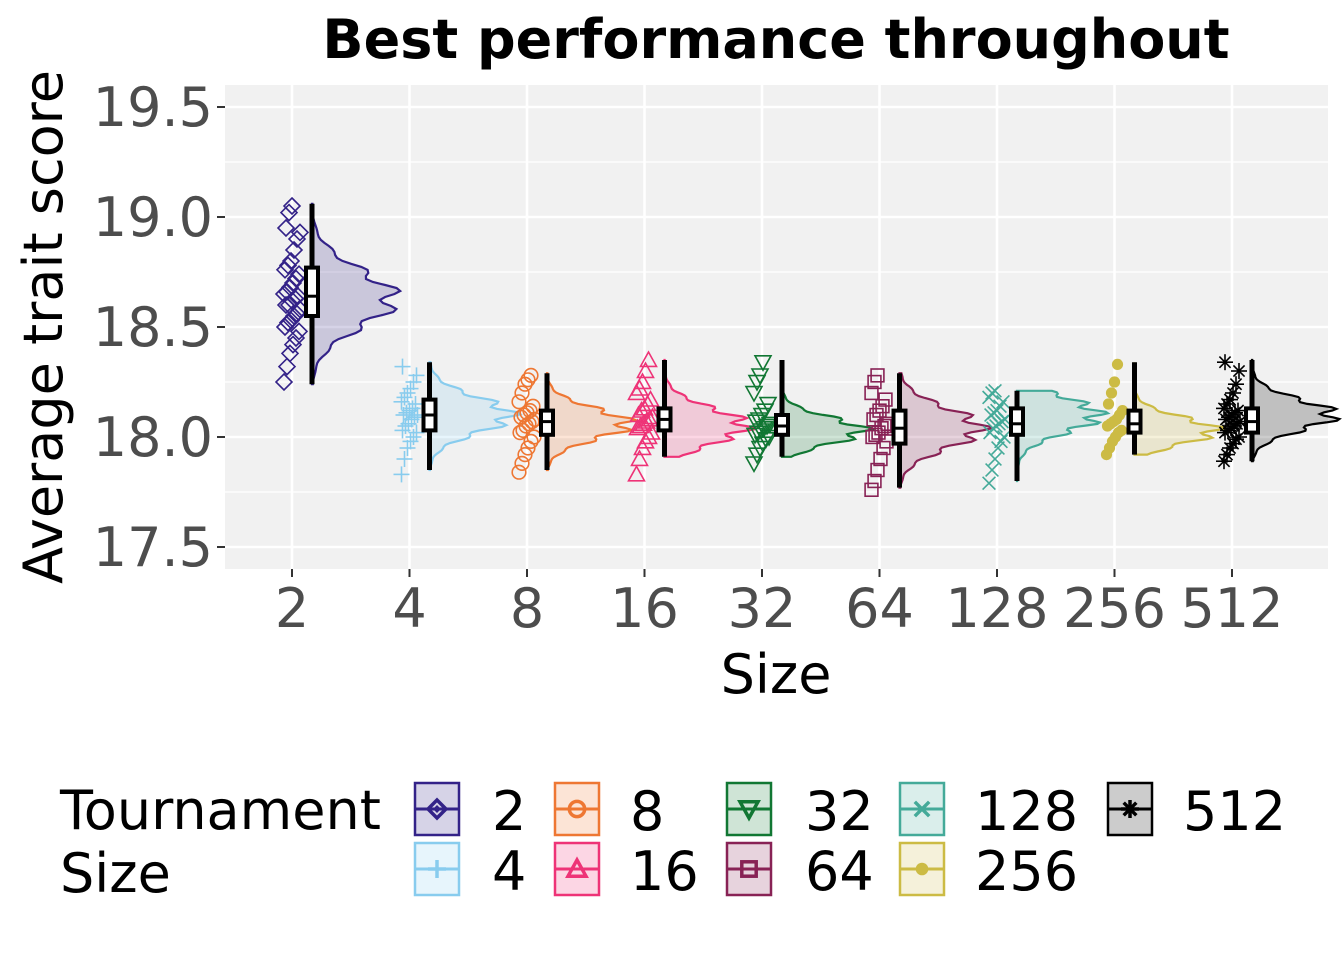 This screenshot has height=960, width=1344. I want to click on legend-key-8: 8, so click(608, 811).